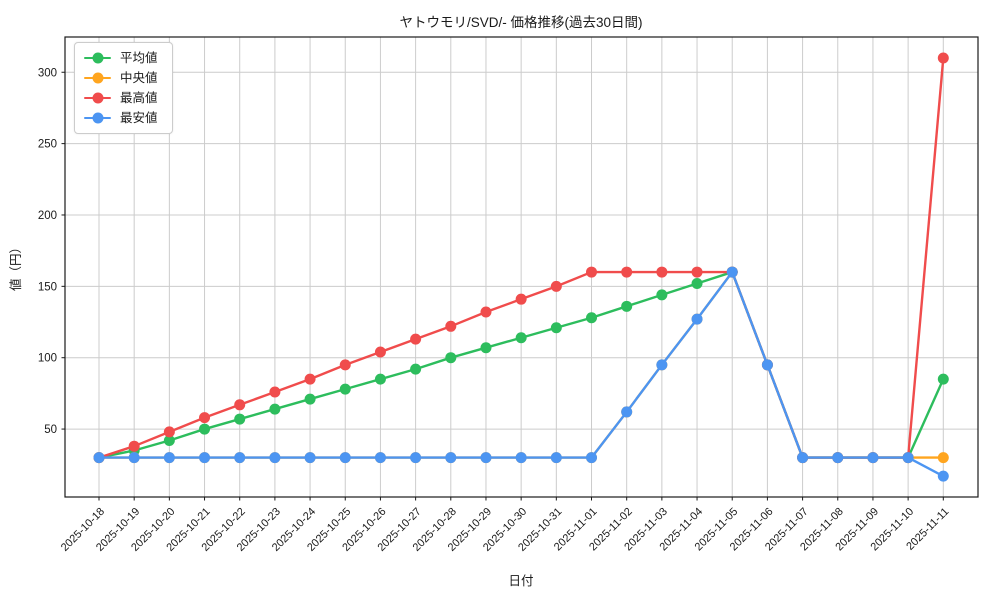 The height and width of the screenshot is (600, 1000). What do you see at coordinates (139, 98) in the screenshot?
I see `legend-label-max: 最高値` at bounding box center [139, 98].